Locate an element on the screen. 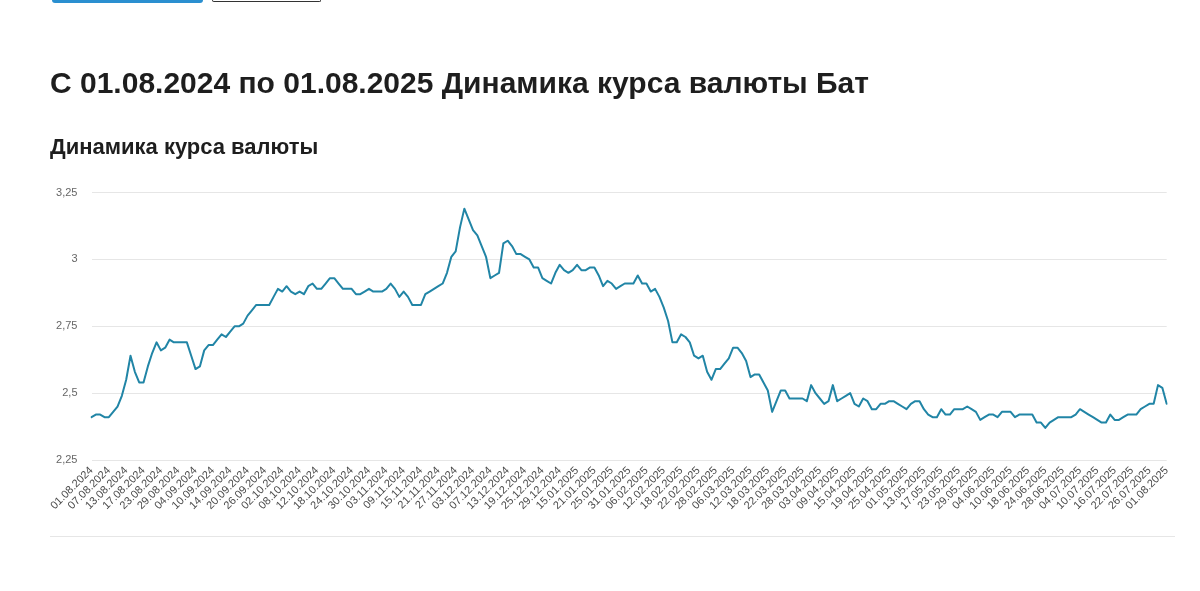  chart-subtitle: Динамика курса валюты is located at coordinates (184, 147).